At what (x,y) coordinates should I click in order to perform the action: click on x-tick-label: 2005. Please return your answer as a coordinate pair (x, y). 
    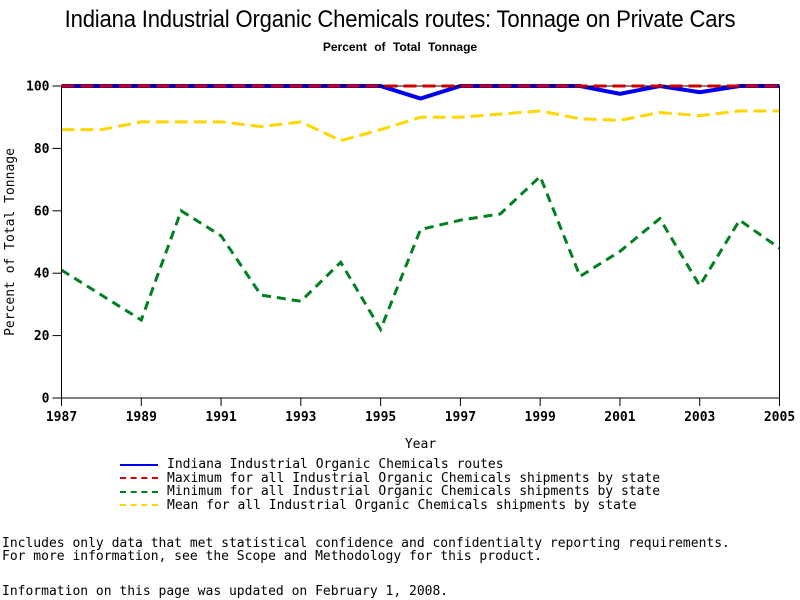
    Looking at the image, I should click on (779, 417).